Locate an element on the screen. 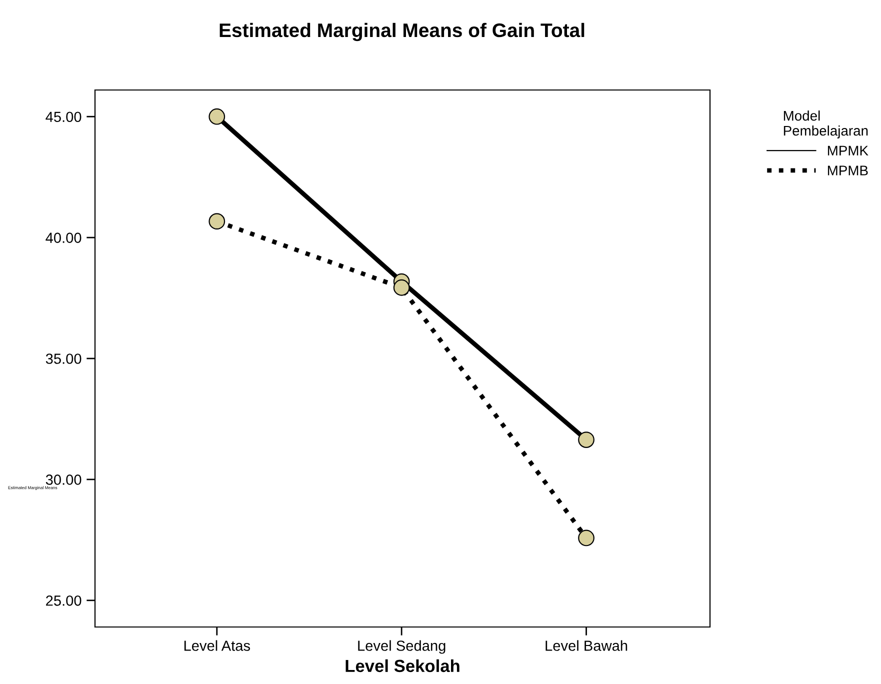  y-tick-label: 35.00 is located at coordinates (64, 359).